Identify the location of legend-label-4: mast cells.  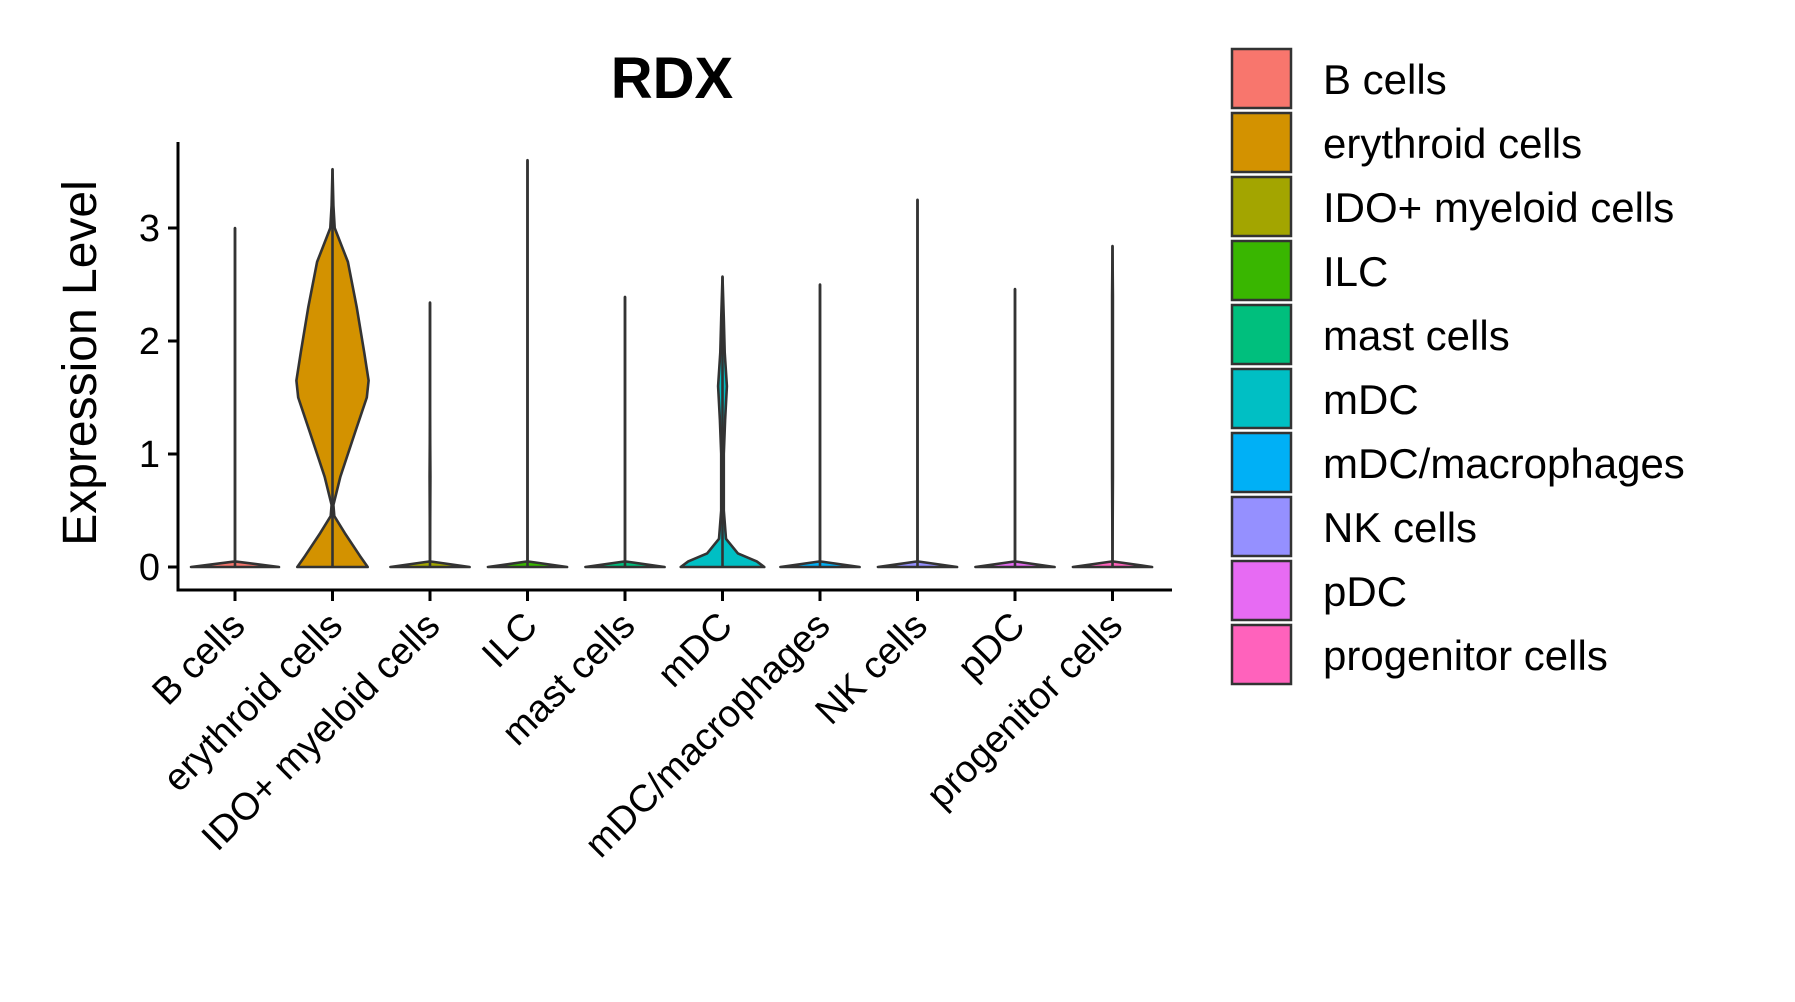
(1416, 335).